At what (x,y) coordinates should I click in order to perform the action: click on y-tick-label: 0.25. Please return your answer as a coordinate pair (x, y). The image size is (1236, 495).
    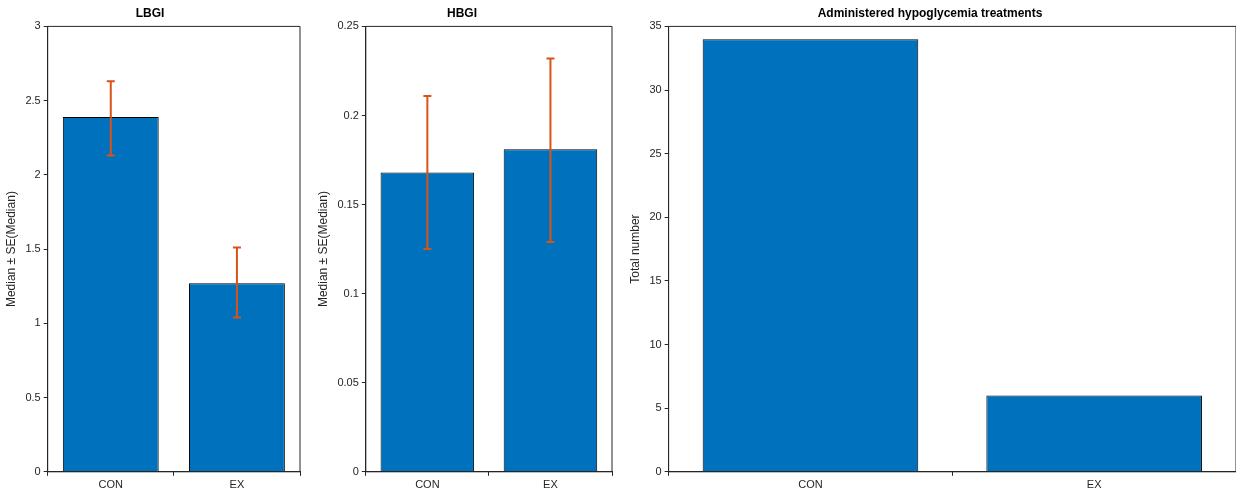
    Looking at the image, I should click on (348, 25).